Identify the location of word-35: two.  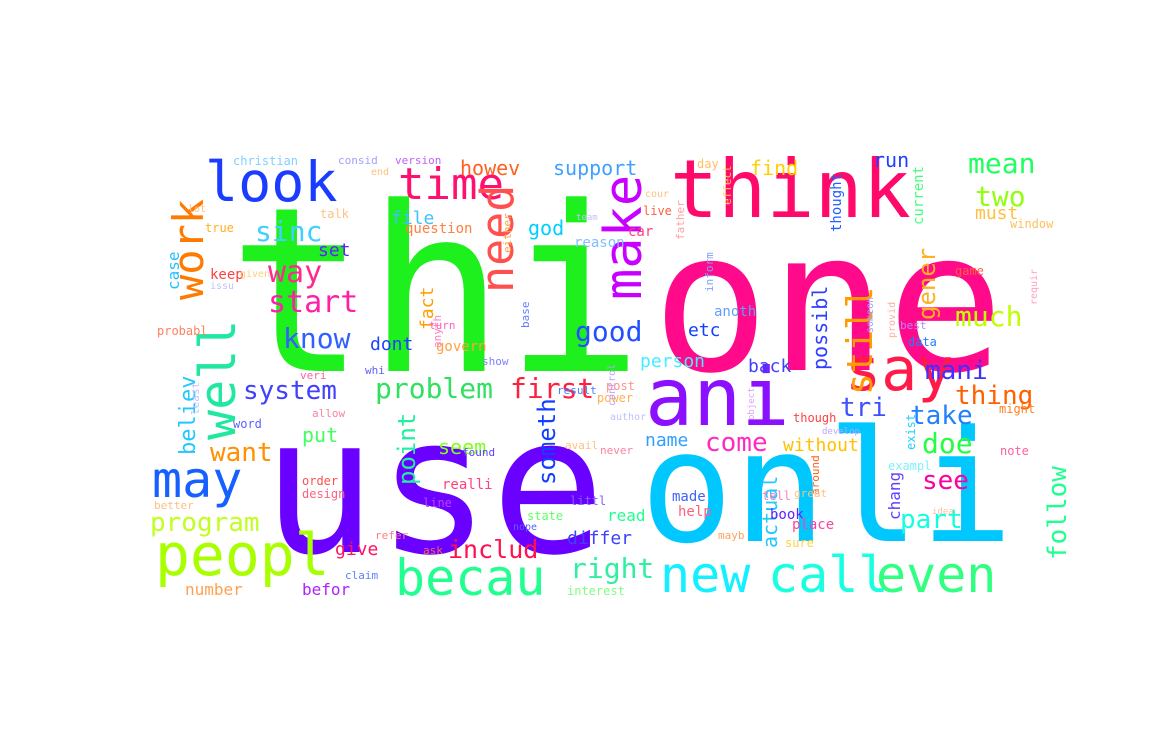
(1000, 196).